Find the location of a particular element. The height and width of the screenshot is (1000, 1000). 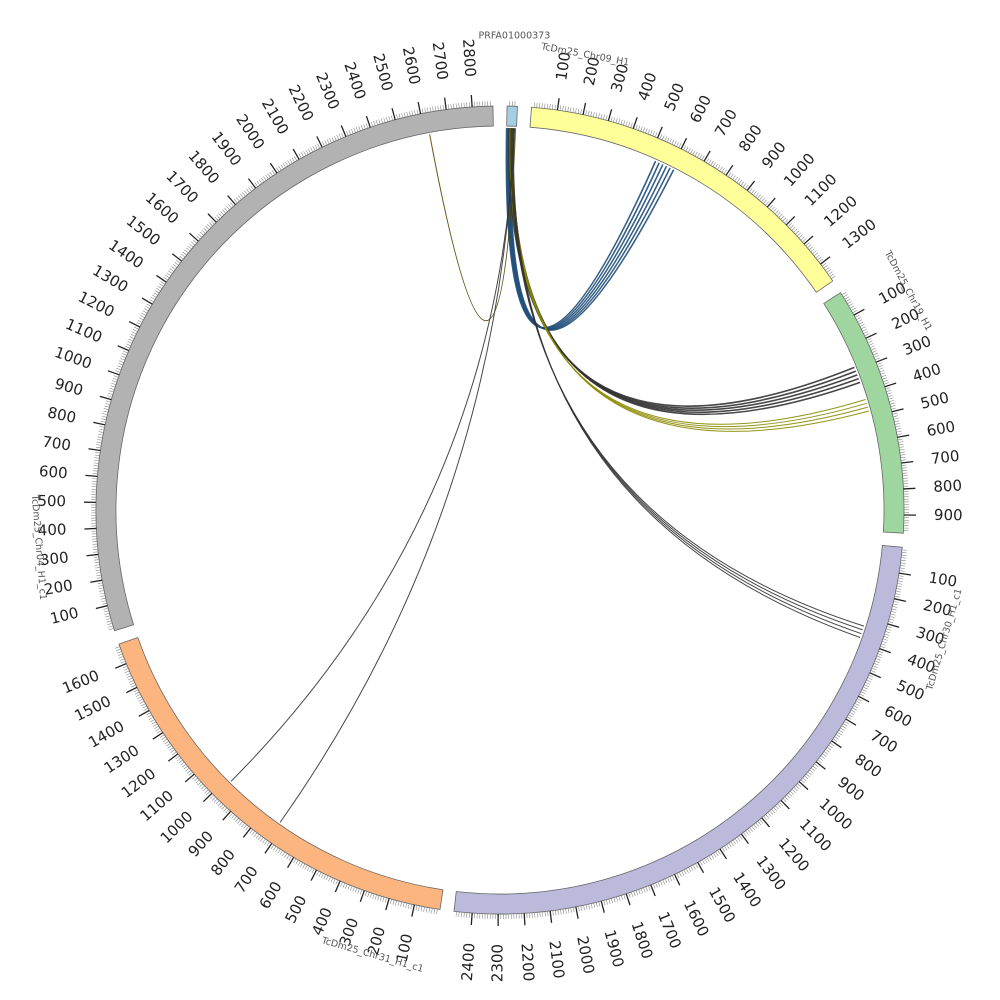

segment-tcdm25-chr19-h1 is located at coordinates (864, 413).